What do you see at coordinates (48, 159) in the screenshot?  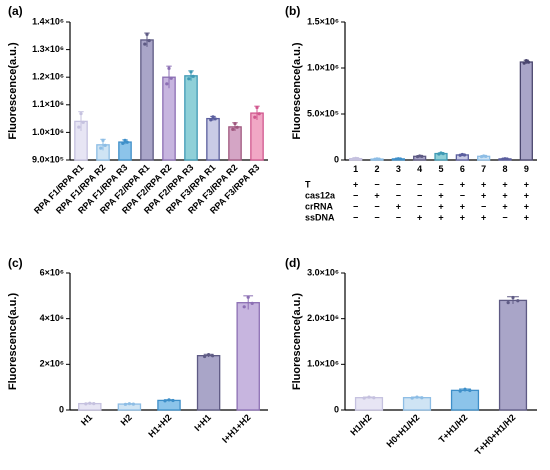 I see `y-tick-label: 9.0×10⁵` at bounding box center [48, 159].